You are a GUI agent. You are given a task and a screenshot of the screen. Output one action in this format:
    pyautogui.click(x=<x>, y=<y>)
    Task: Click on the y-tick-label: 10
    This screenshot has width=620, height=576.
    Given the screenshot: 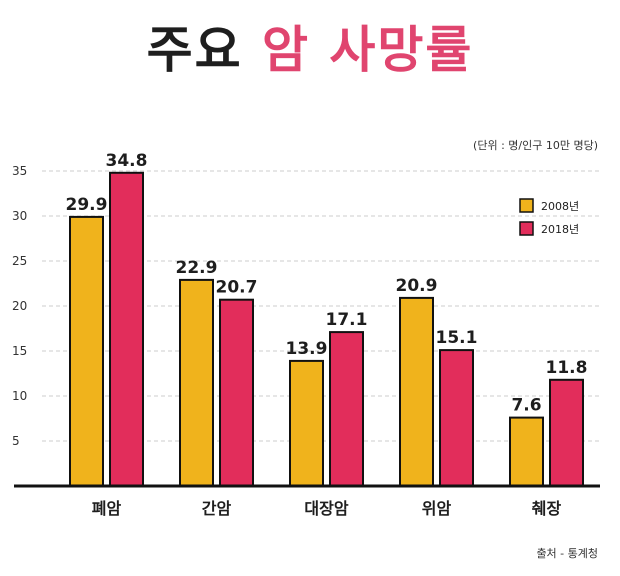 What is the action you would take?
    pyautogui.click(x=19, y=396)
    